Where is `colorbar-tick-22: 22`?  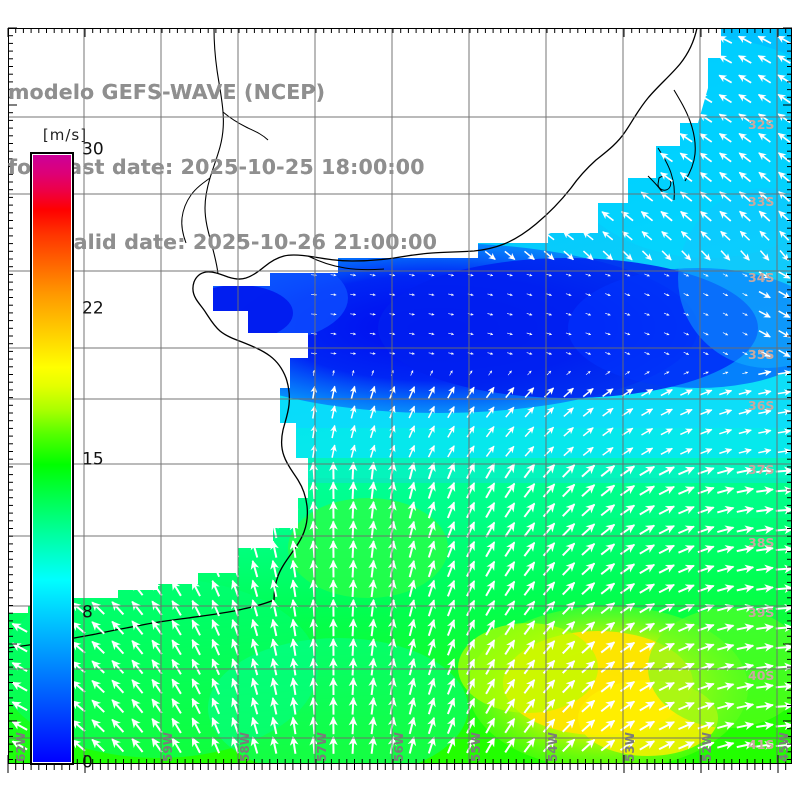 colorbar-tick-22: 22 is located at coordinates (93, 308).